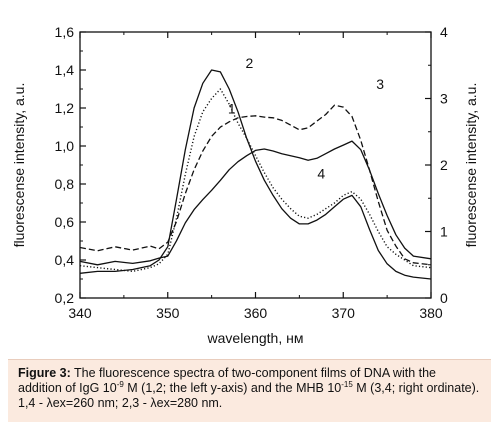 Image resolution: width=499 pixels, height=430 pixels. I want to click on right-y-tick-label: 2, so click(444, 165).